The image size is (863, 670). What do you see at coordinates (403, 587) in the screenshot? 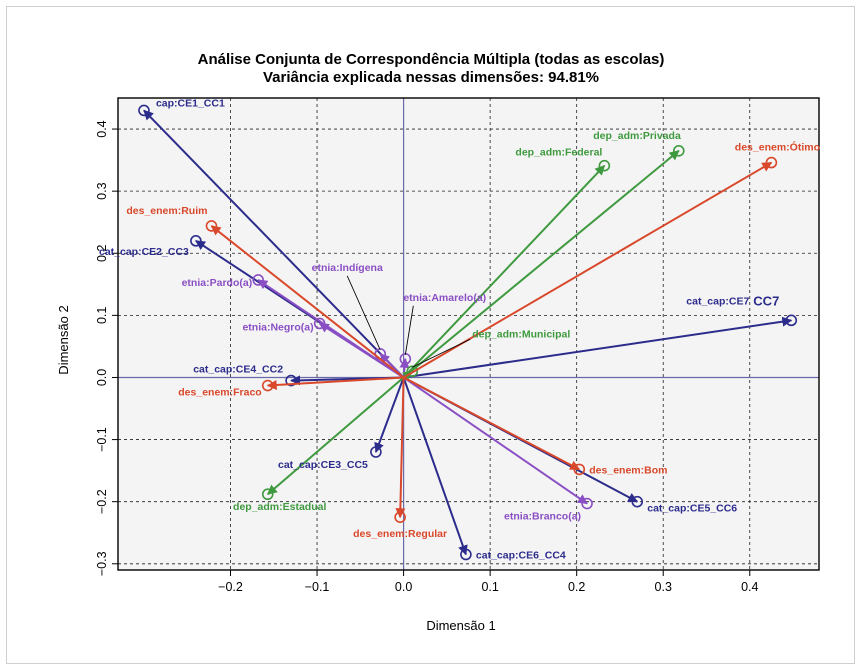
I see `x-tick-label: 0.0` at bounding box center [403, 587].